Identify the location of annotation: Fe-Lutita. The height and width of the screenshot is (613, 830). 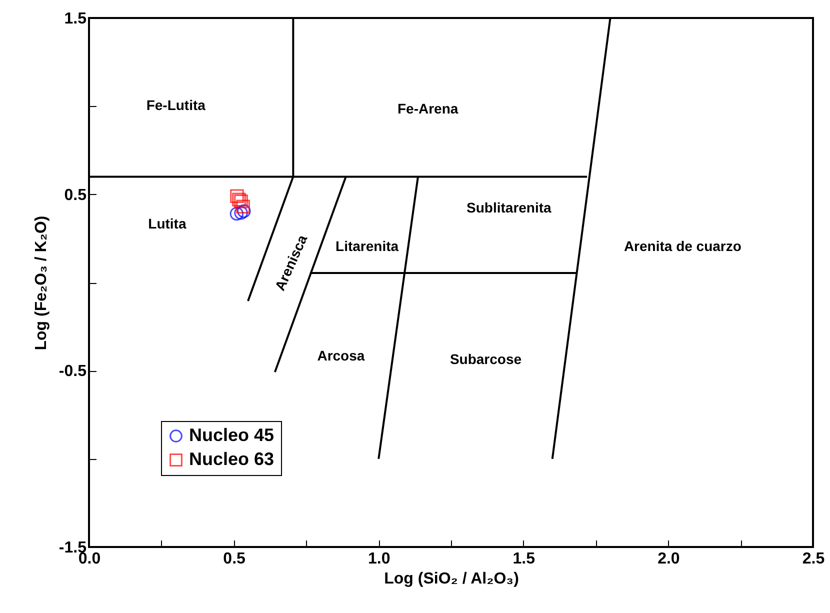
(176, 105).